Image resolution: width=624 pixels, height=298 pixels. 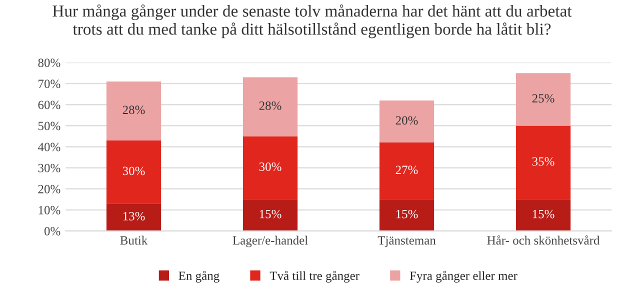 What do you see at coordinates (312, 21) in the screenshot?
I see `chart-title: Hur många gånger under de senaste tolv månaderna har det hänt att du arbetat trots att du med tanke på ditt hälsotillstånd egentligen borde ha låtit bli?` at bounding box center [312, 21].